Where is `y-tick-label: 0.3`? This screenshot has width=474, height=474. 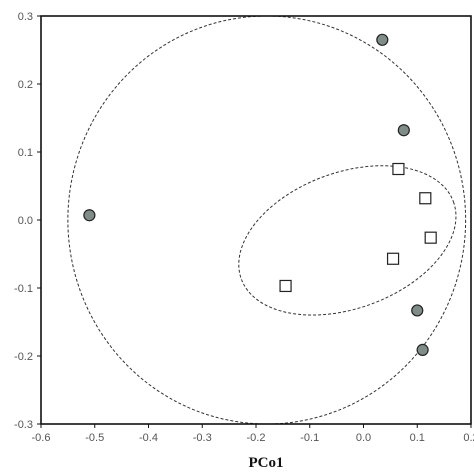
y-tick-label: 0.3 is located at coordinates (25, 17).